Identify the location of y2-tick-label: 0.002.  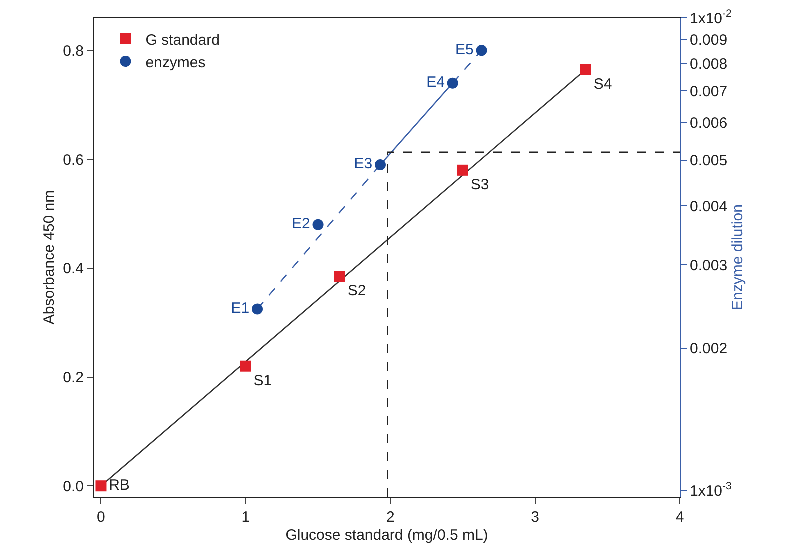
(709, 349).